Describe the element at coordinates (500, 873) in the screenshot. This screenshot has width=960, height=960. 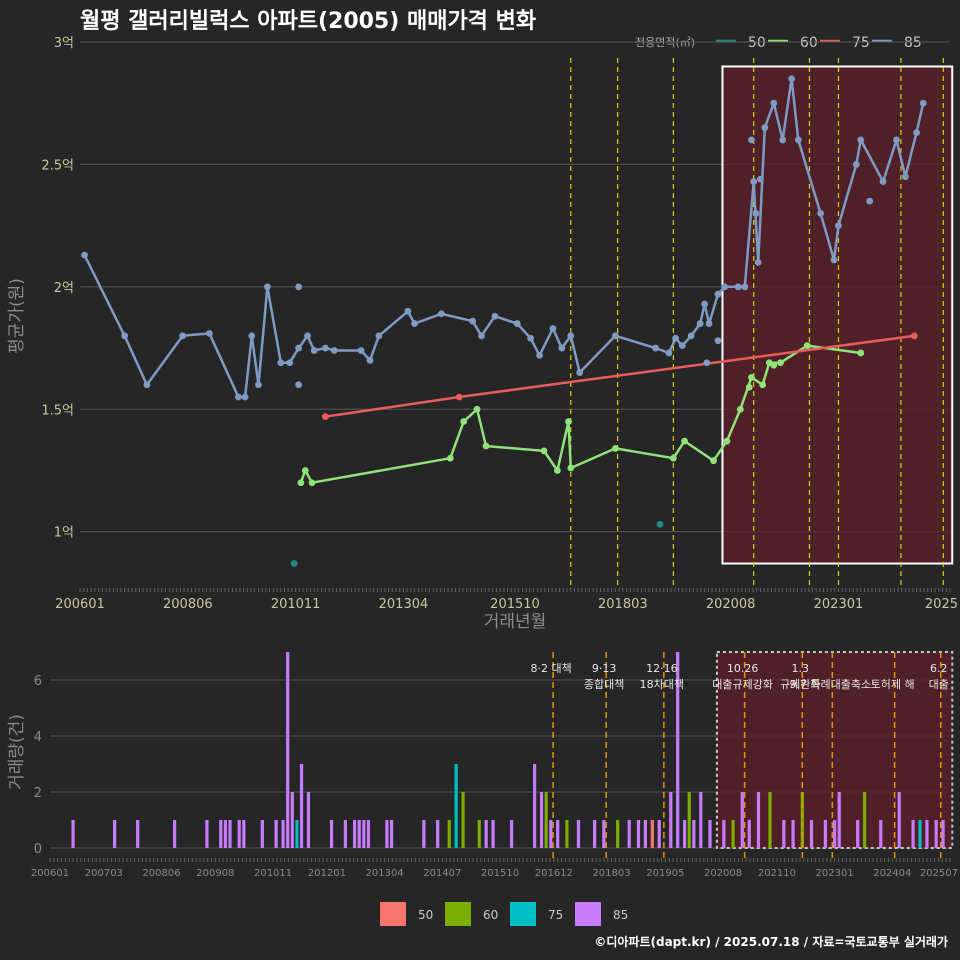
I see `volume-x-tick-label: 201510` at that location.